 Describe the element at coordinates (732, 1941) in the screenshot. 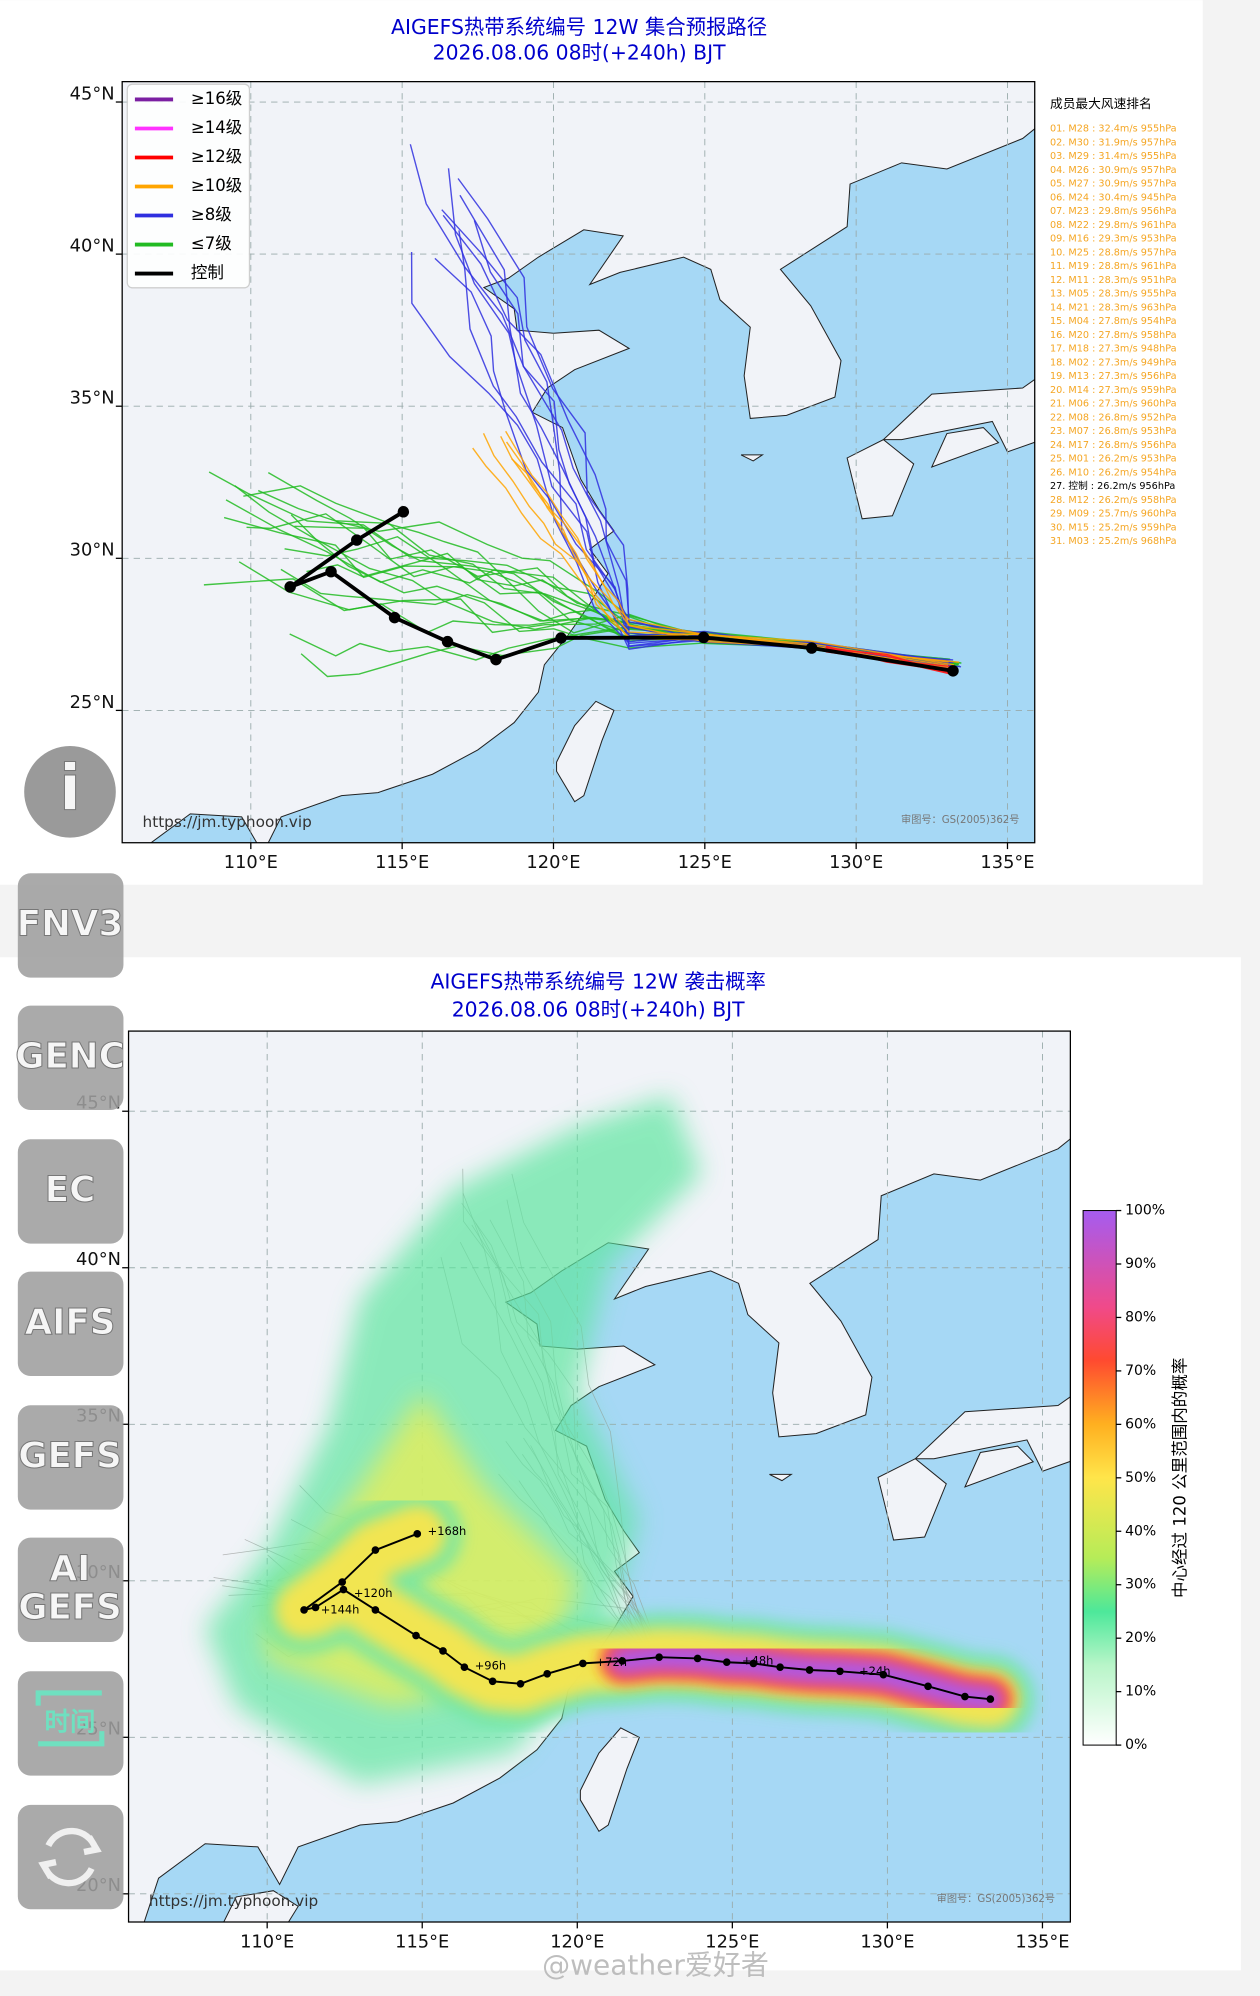

I see `x-tick-label: 125°E` at that location.